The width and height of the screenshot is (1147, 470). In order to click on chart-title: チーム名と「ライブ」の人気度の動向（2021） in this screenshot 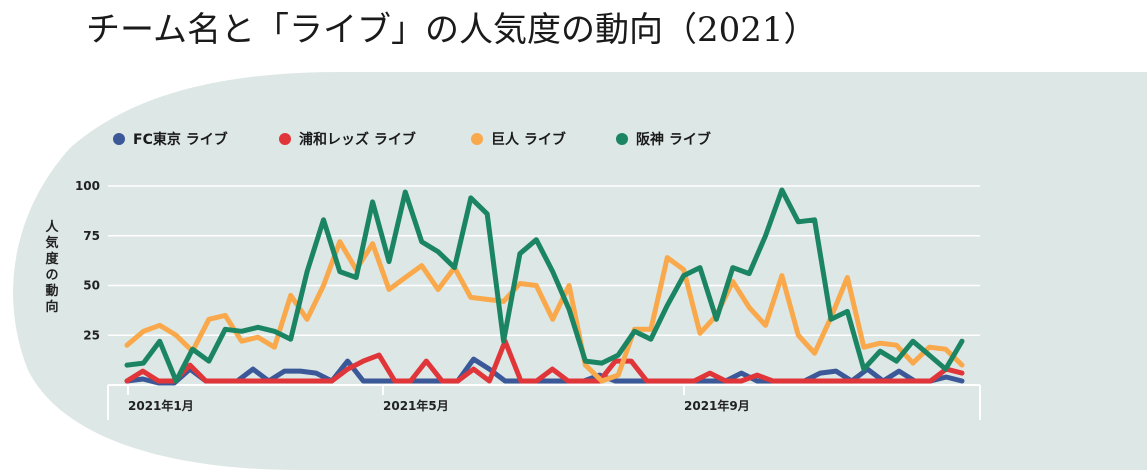, I will do `click(452, 30)`.